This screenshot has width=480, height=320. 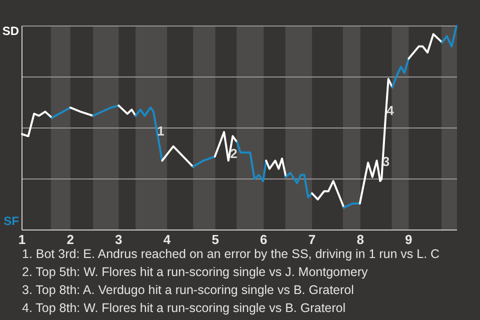 I want to click on x-tick-label: 1, so click(x=22, y=240).